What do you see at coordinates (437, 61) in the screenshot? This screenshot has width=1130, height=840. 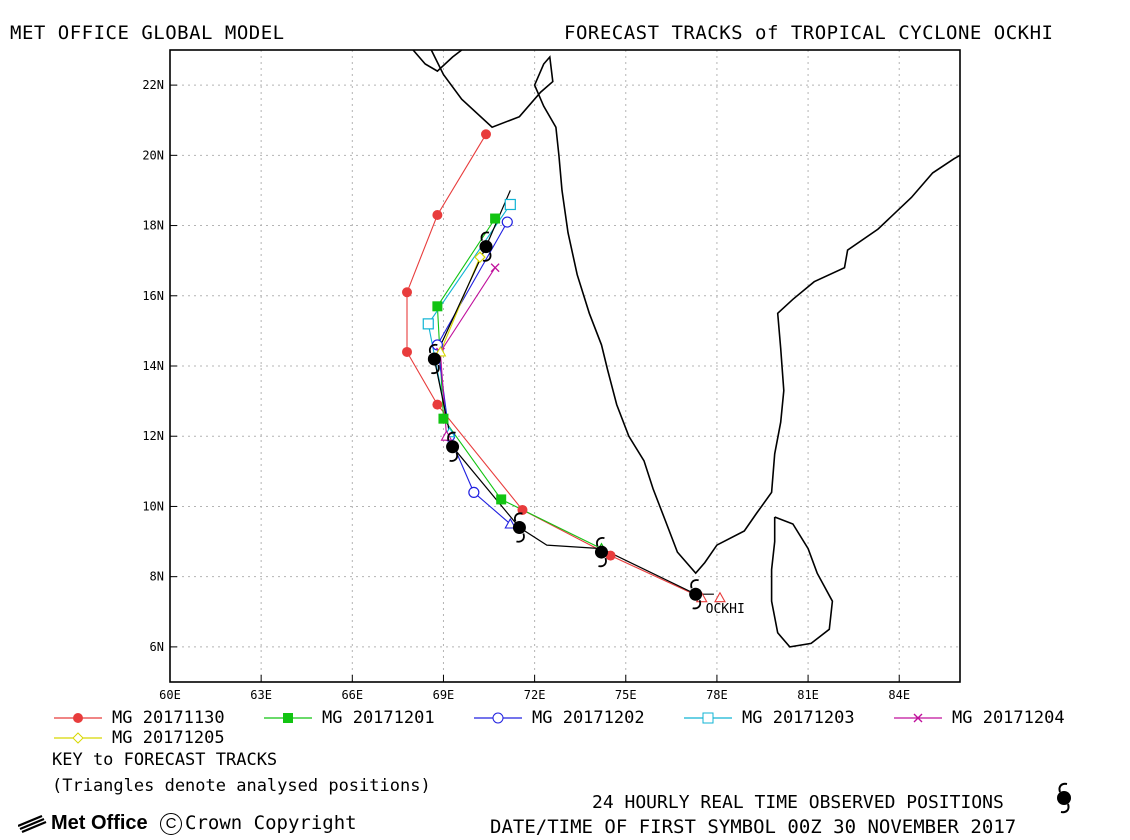 I see `coastline-north` at bounding box center [437, 61].